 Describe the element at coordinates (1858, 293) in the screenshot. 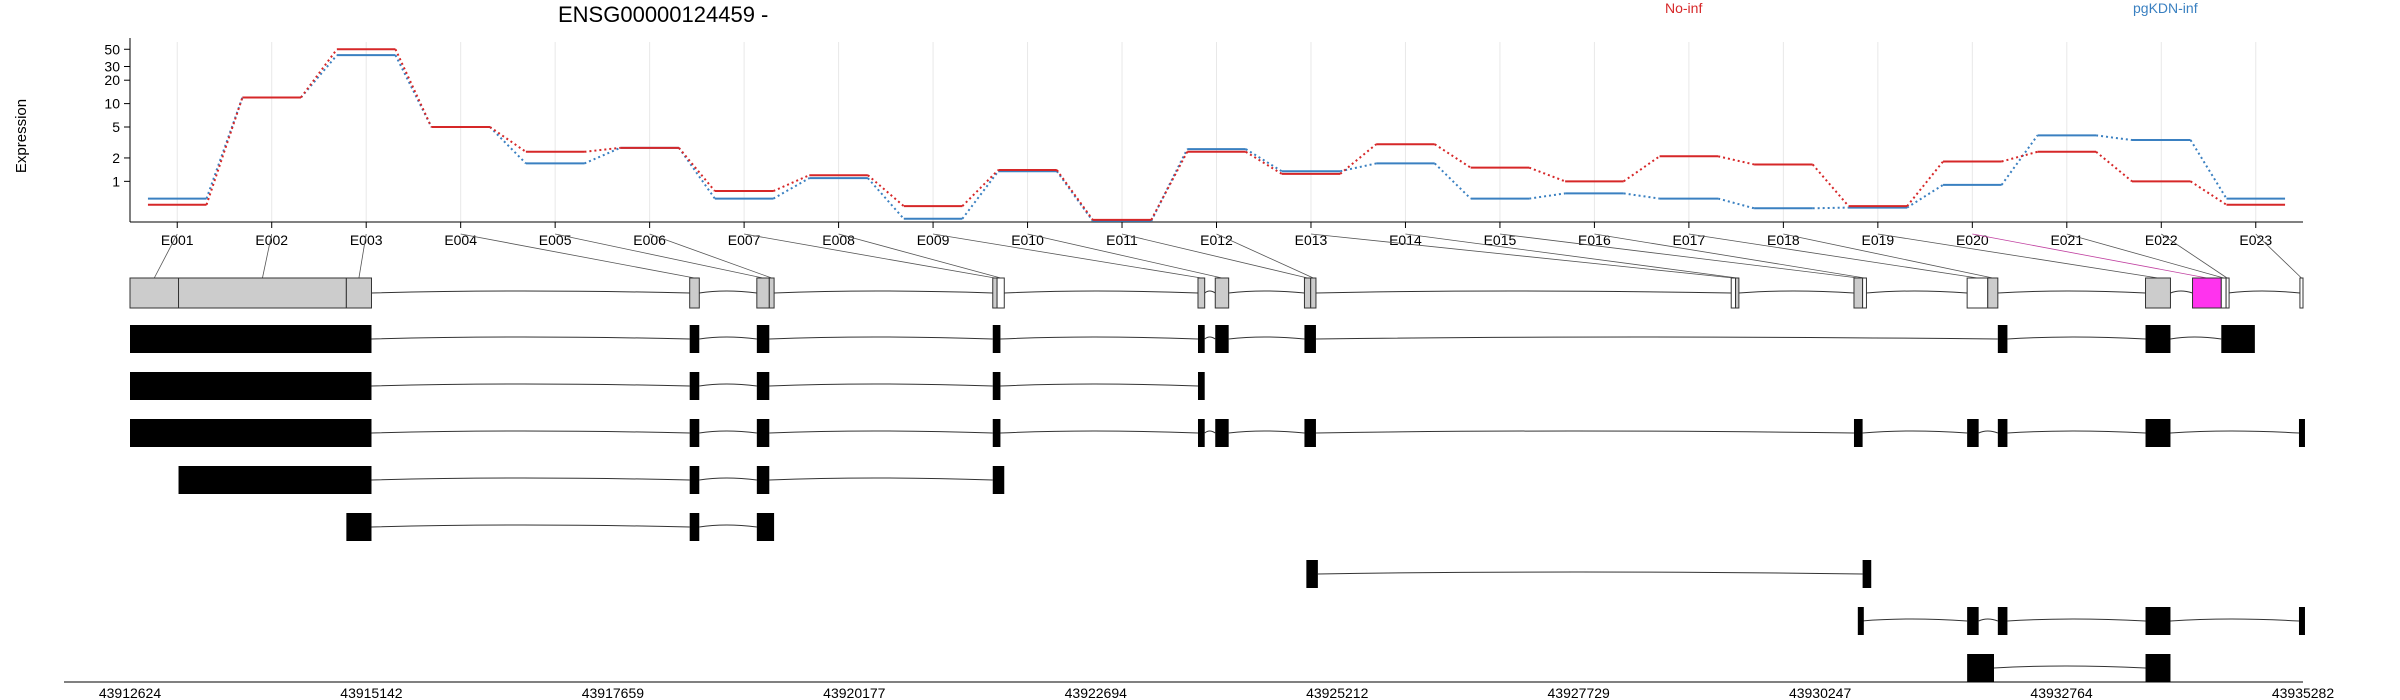

I see `exon-bin-e015` at that location.